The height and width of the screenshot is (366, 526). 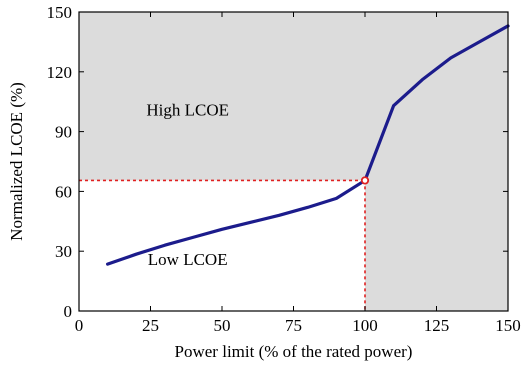 I want to click on x-tick-label: 125, so click(x=437, y=325).